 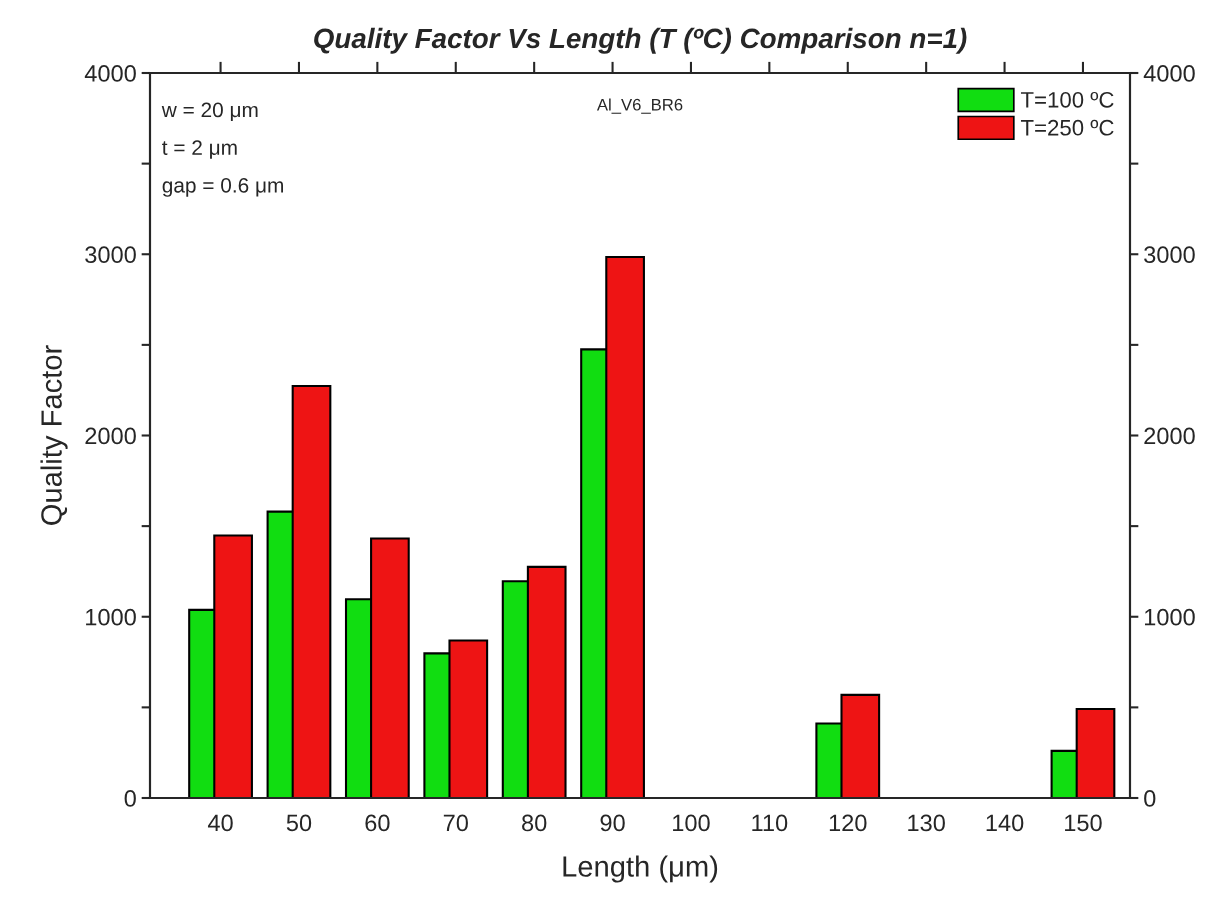 I want to click on x-tick-label: 40, so click(x=220, y=823).